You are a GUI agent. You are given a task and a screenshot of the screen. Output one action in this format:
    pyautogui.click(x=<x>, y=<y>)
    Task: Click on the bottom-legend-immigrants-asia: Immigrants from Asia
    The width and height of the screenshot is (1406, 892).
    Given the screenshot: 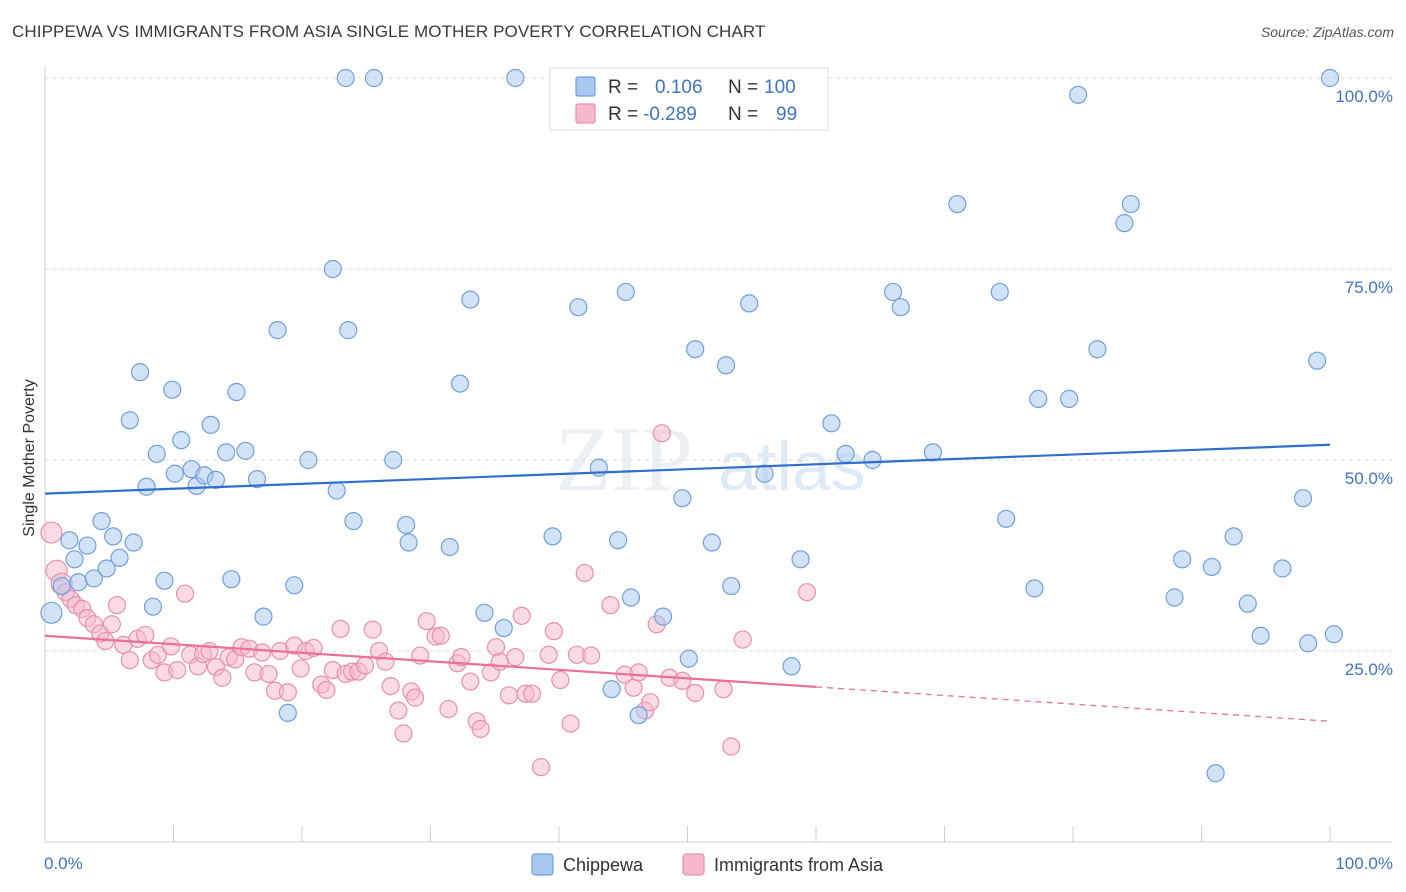 What is the action you would take?
    pyautogui.click(x=799, y=865)
    